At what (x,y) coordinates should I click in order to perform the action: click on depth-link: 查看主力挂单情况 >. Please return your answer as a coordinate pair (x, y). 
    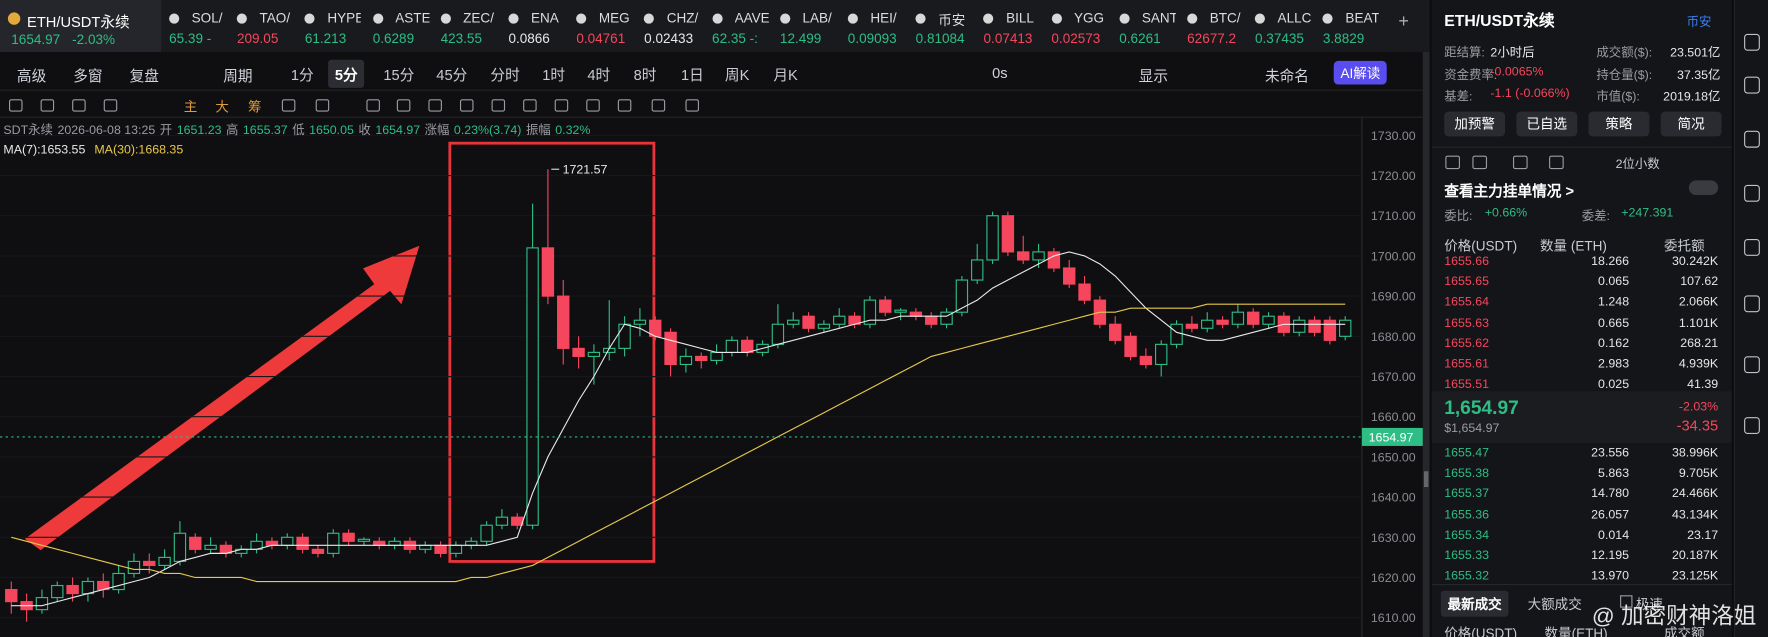
    Looking at the image, I should click on (1509, 191).